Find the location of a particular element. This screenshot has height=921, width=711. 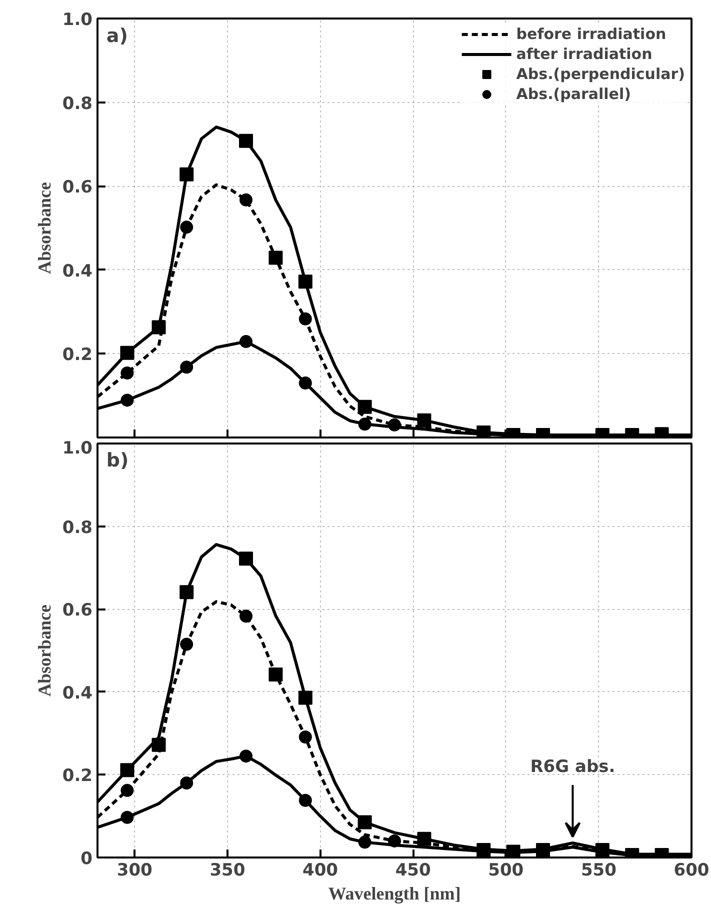

x-tick-label: 600 is located at coordinates (692, 870).